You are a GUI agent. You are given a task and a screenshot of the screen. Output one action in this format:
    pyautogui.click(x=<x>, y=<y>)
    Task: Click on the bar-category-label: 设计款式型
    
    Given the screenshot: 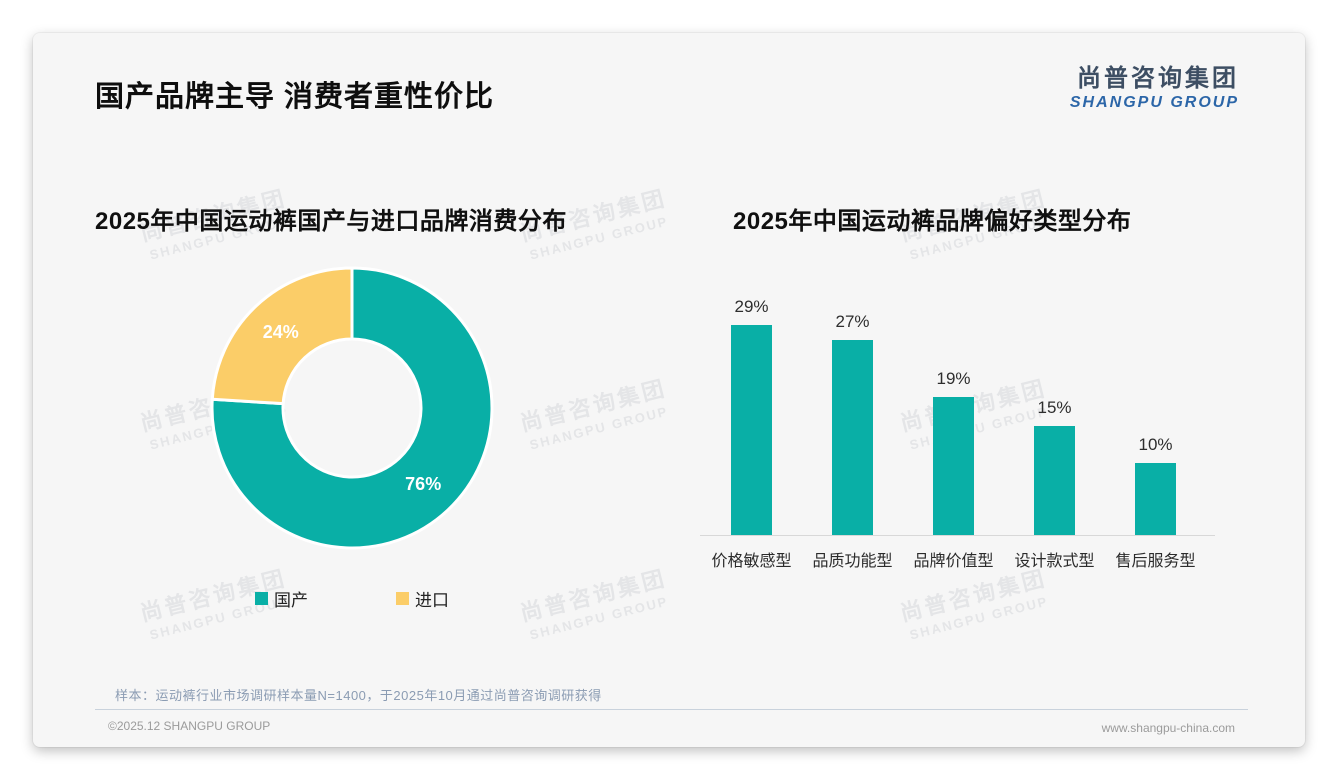 What is the action you would take?
    pyautogui.click(x=1054, y=561)
    